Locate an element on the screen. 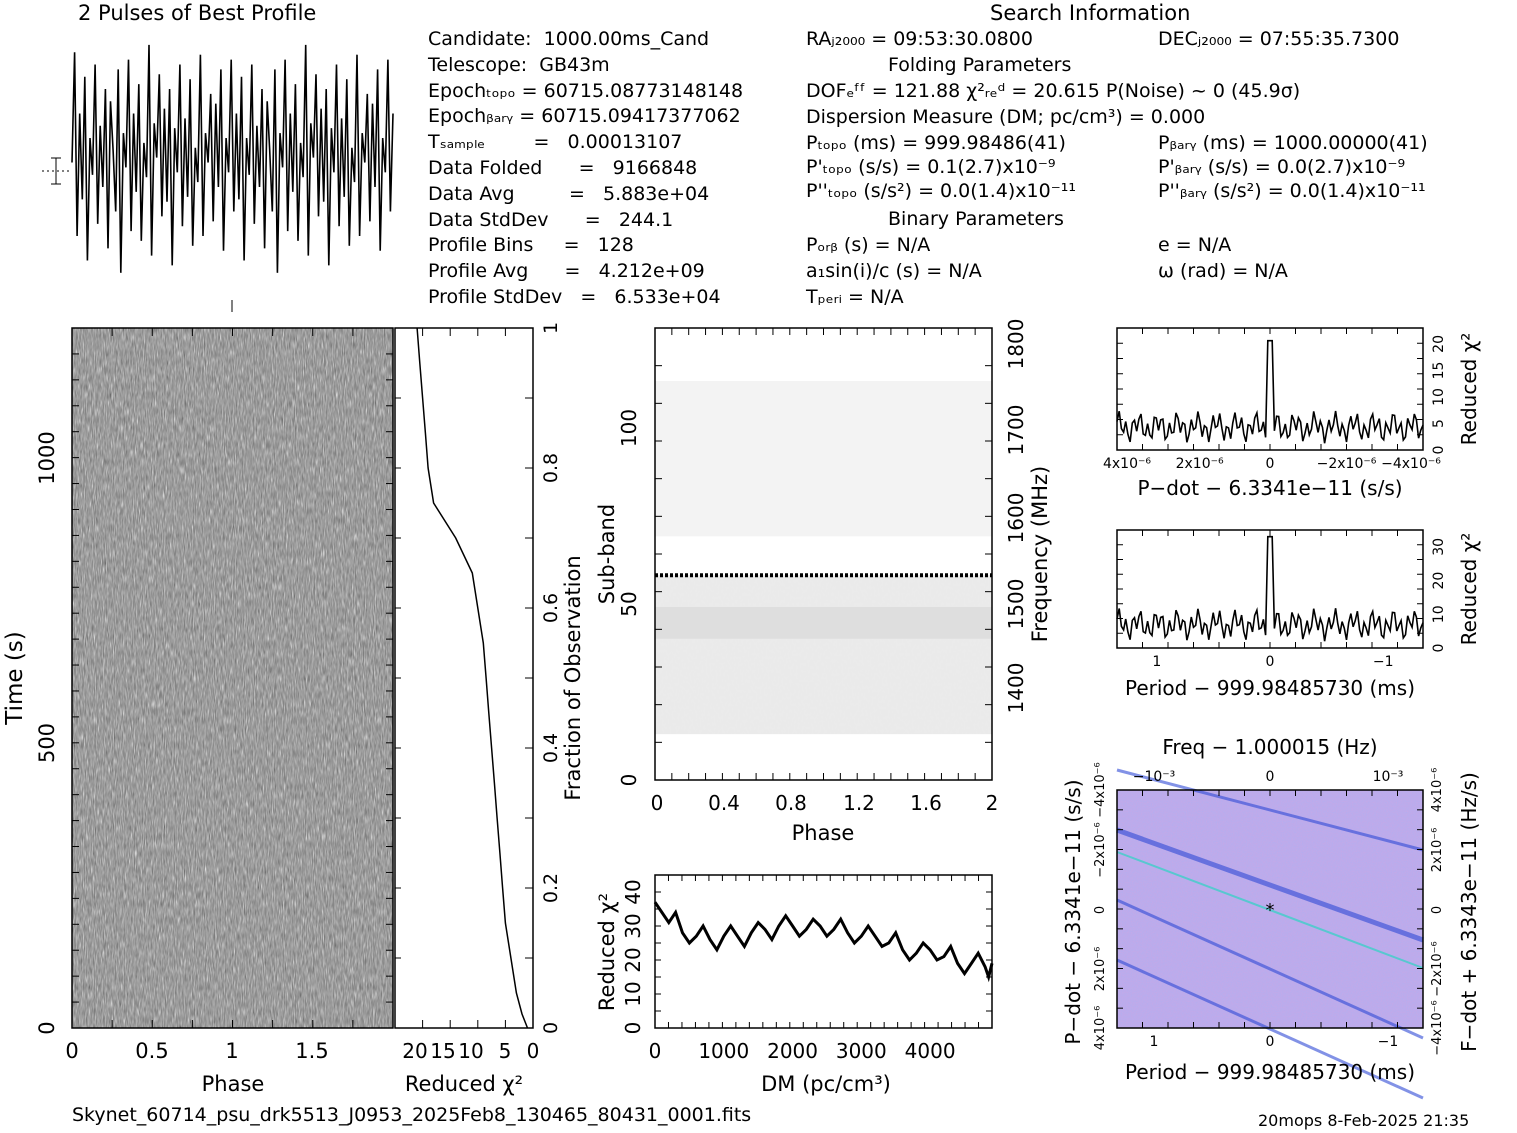 The image size is (1517, 1133). tperi-value: Tₚₑᵣᵢ = N/A is located at coordinates (855, 297).